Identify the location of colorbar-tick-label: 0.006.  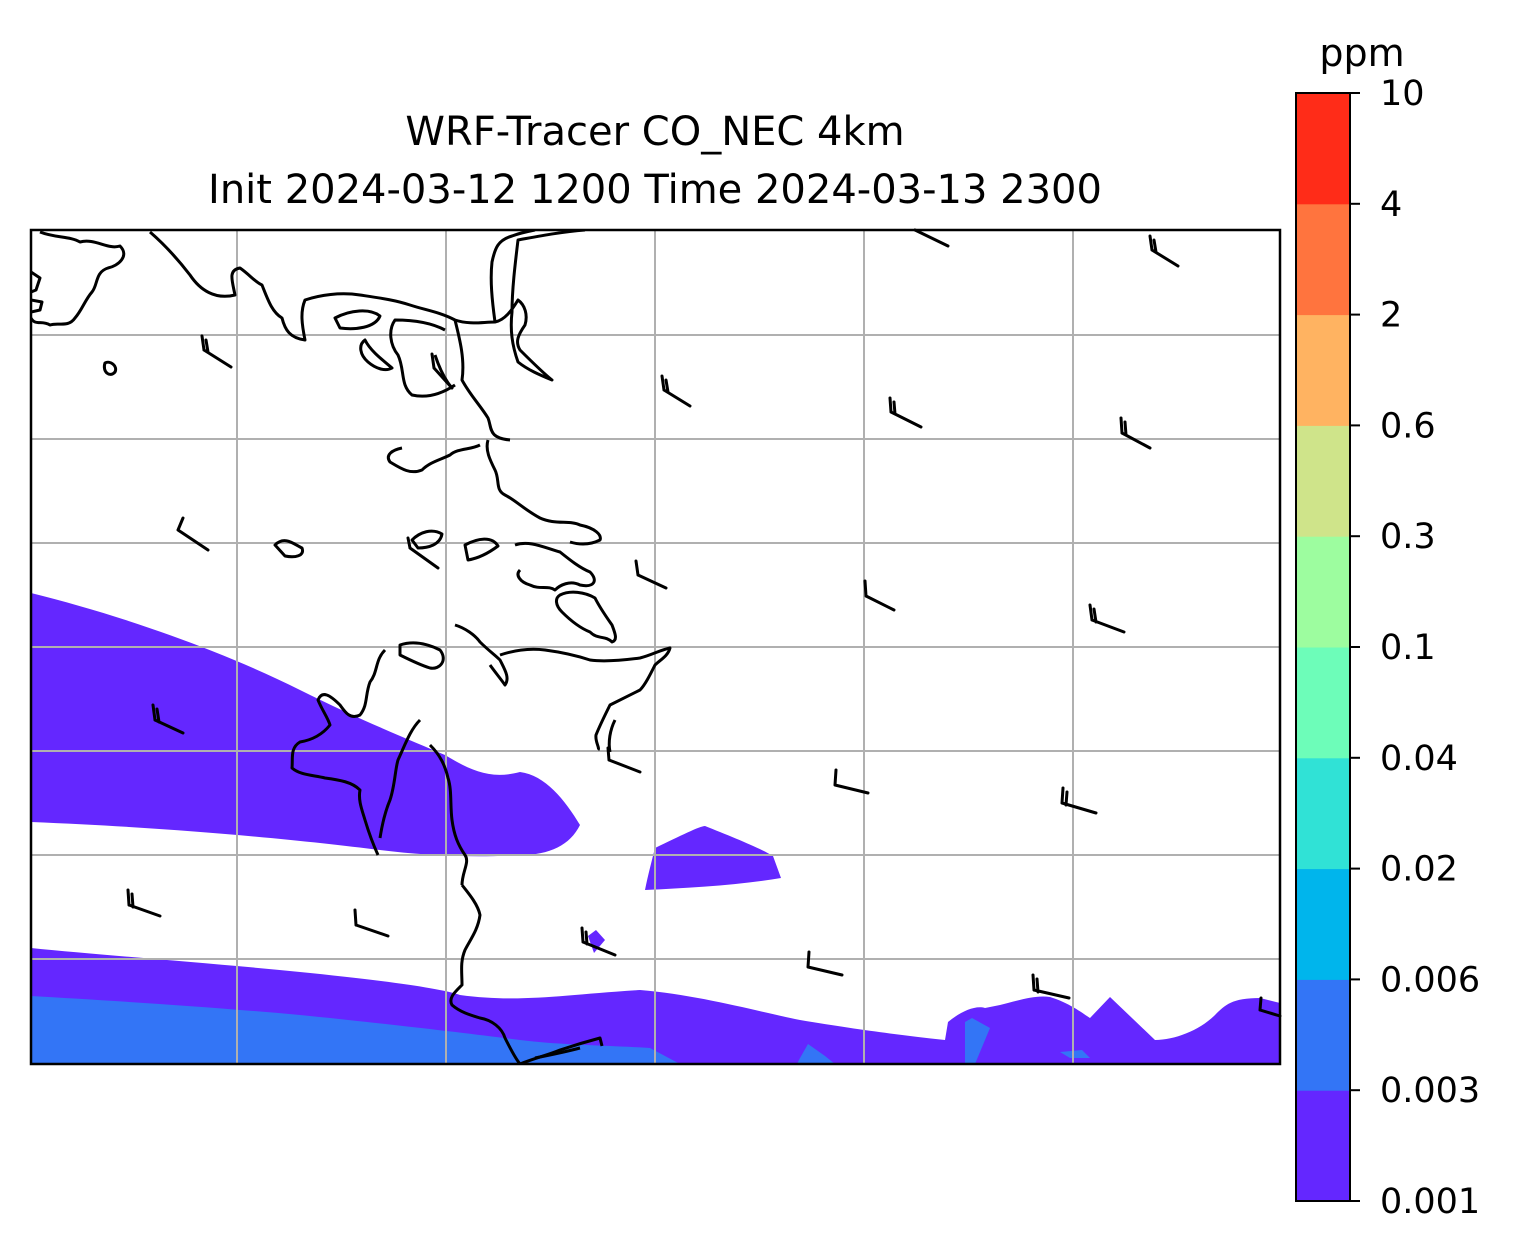
(1430, 980).